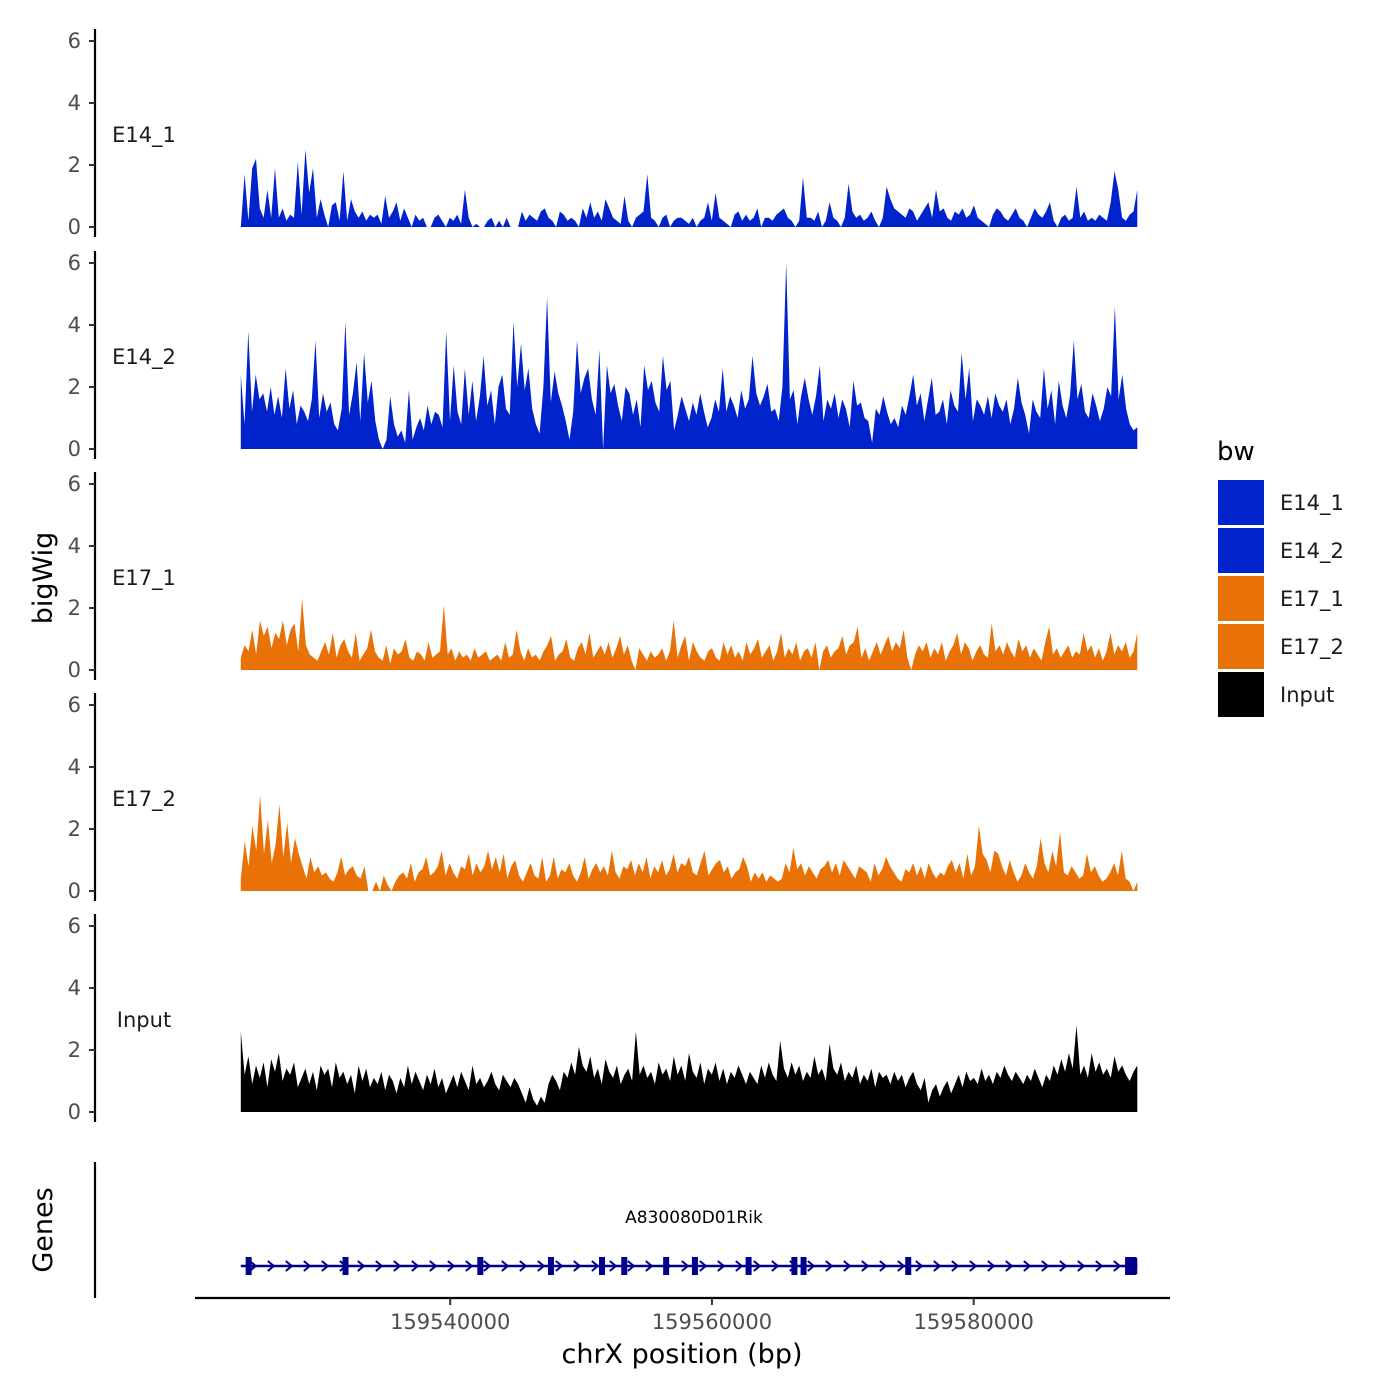  What do you see at coordinates (144, 135) in the screenshot?
I see `facet-label-E14_1: E14_1` at bounding box center [144, 135].